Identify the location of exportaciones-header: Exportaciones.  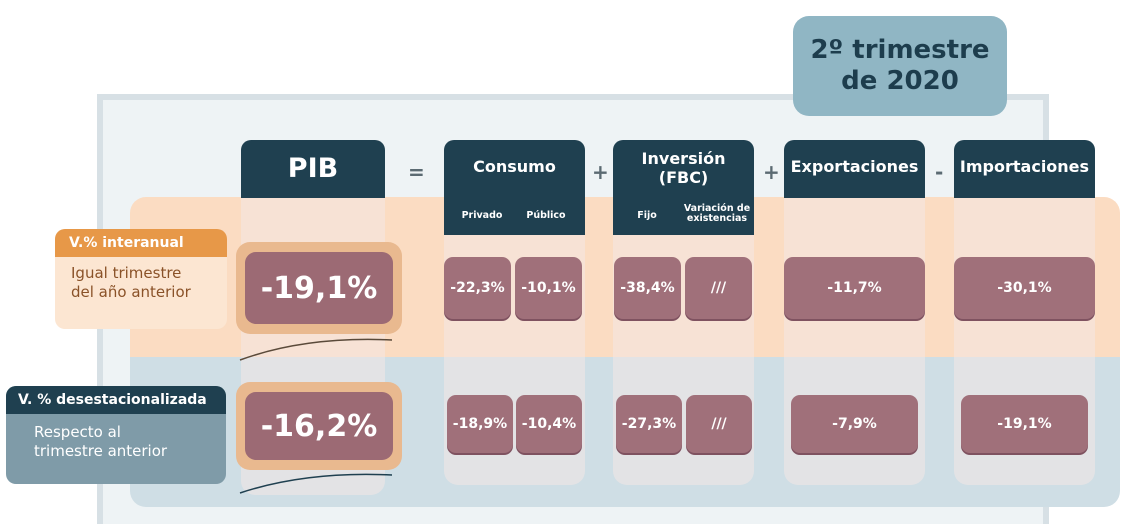
(854, 169).